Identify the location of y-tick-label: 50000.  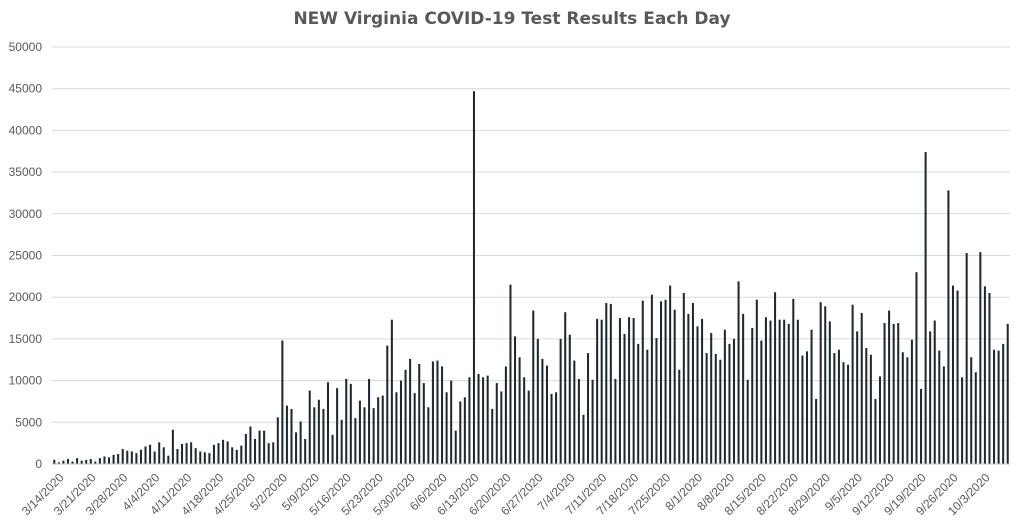
(26, 47).